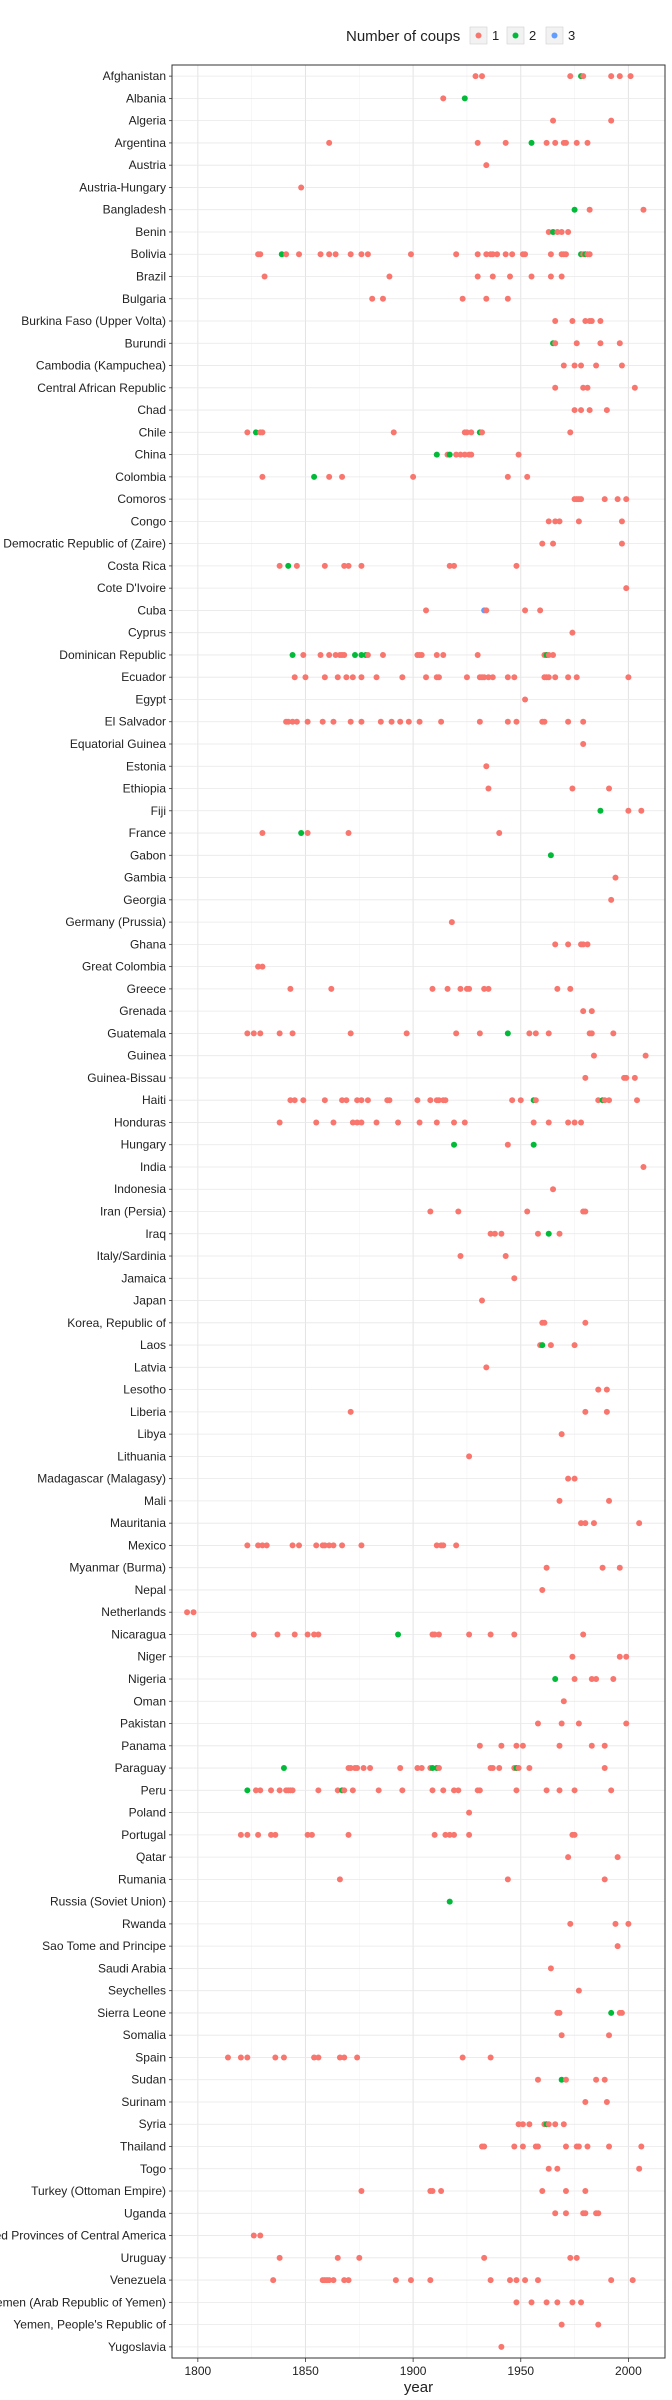 This screenshot has width=672, height=2400. I want to click on y-tick-label: Georgia, so click(144, 900).